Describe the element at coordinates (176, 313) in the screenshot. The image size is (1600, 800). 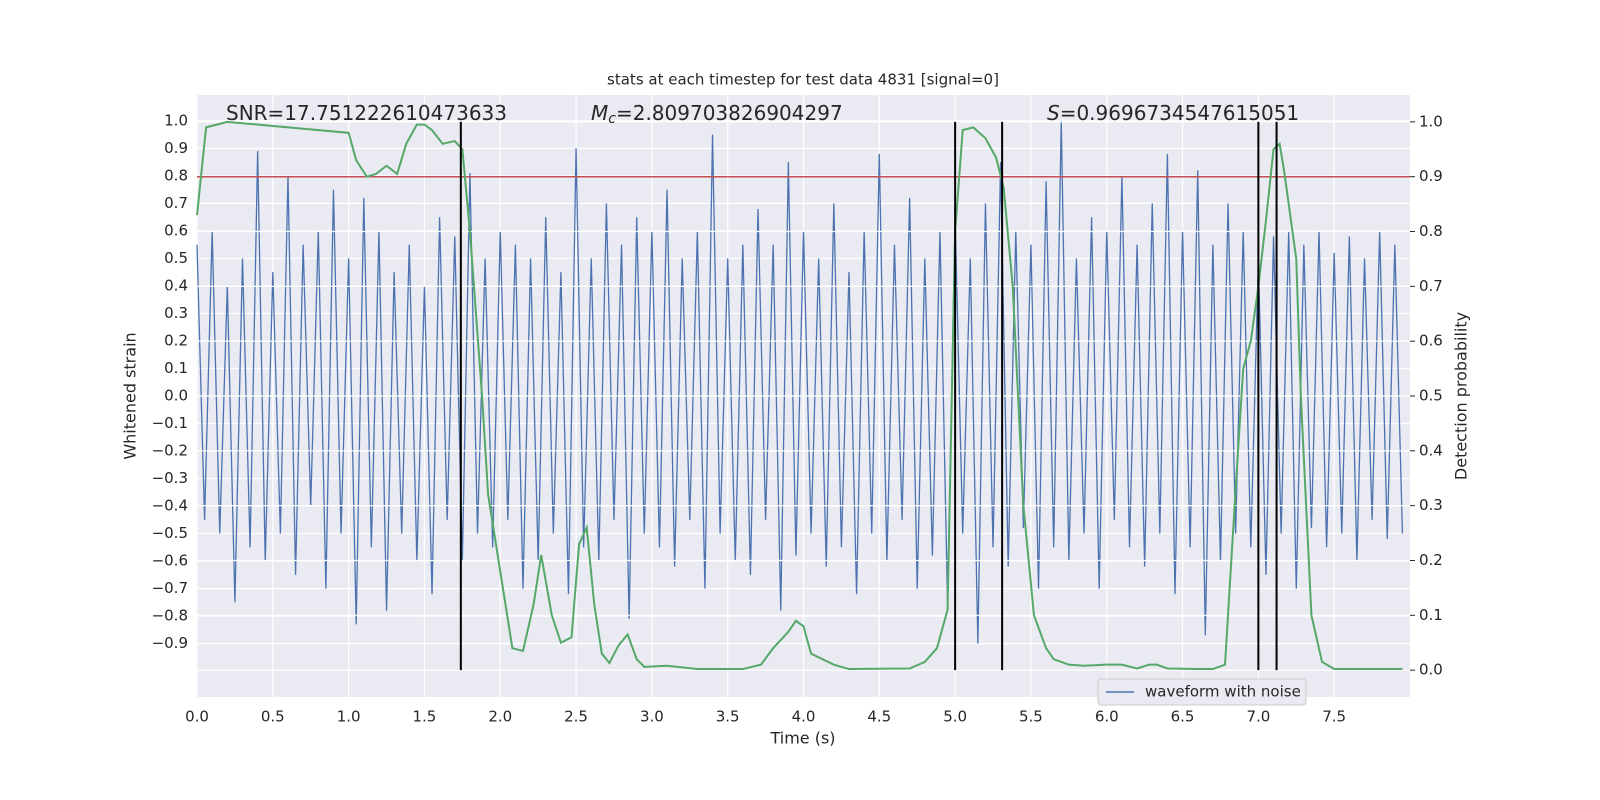
I see `y-tick-label: 0.3` at that location.